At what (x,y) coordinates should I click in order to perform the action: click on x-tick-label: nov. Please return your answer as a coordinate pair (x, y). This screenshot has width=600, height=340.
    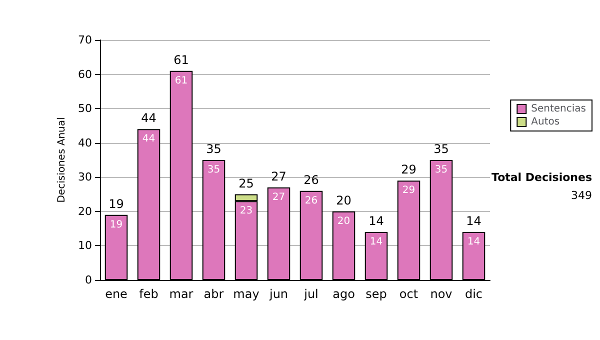
    Looking at the image, I should click on (441, 294).